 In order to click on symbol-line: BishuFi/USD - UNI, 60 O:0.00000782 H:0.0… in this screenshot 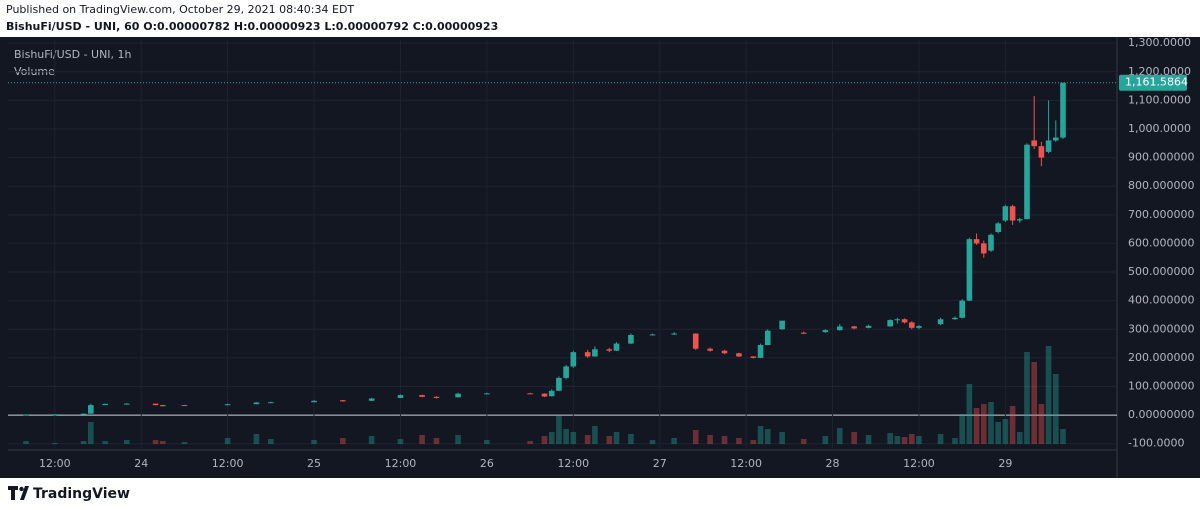, I will do `click(252, 26)`.